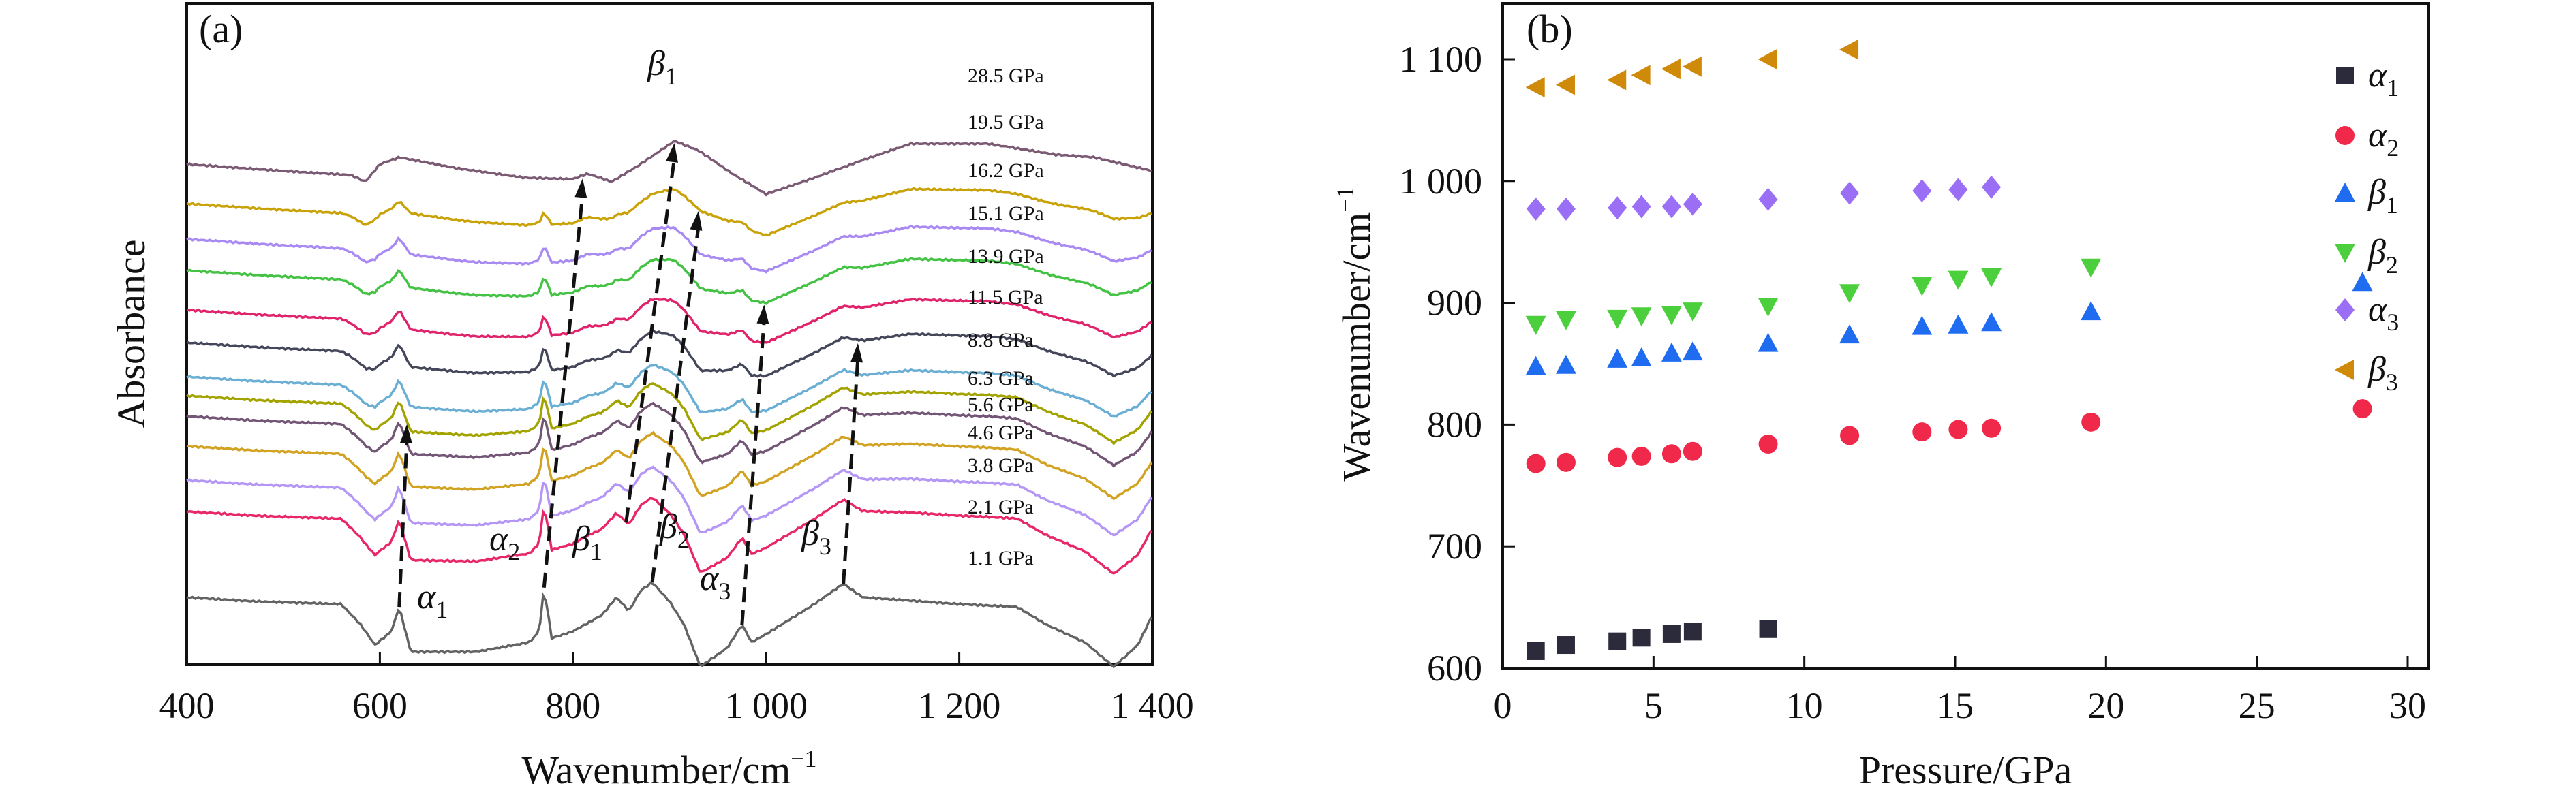 The width and height of the screenshot is (2576, 803). Describe the element at coordinates (1001, 405) in the screenshot. I see `pressure-label: 5.6 GPa` at that location.